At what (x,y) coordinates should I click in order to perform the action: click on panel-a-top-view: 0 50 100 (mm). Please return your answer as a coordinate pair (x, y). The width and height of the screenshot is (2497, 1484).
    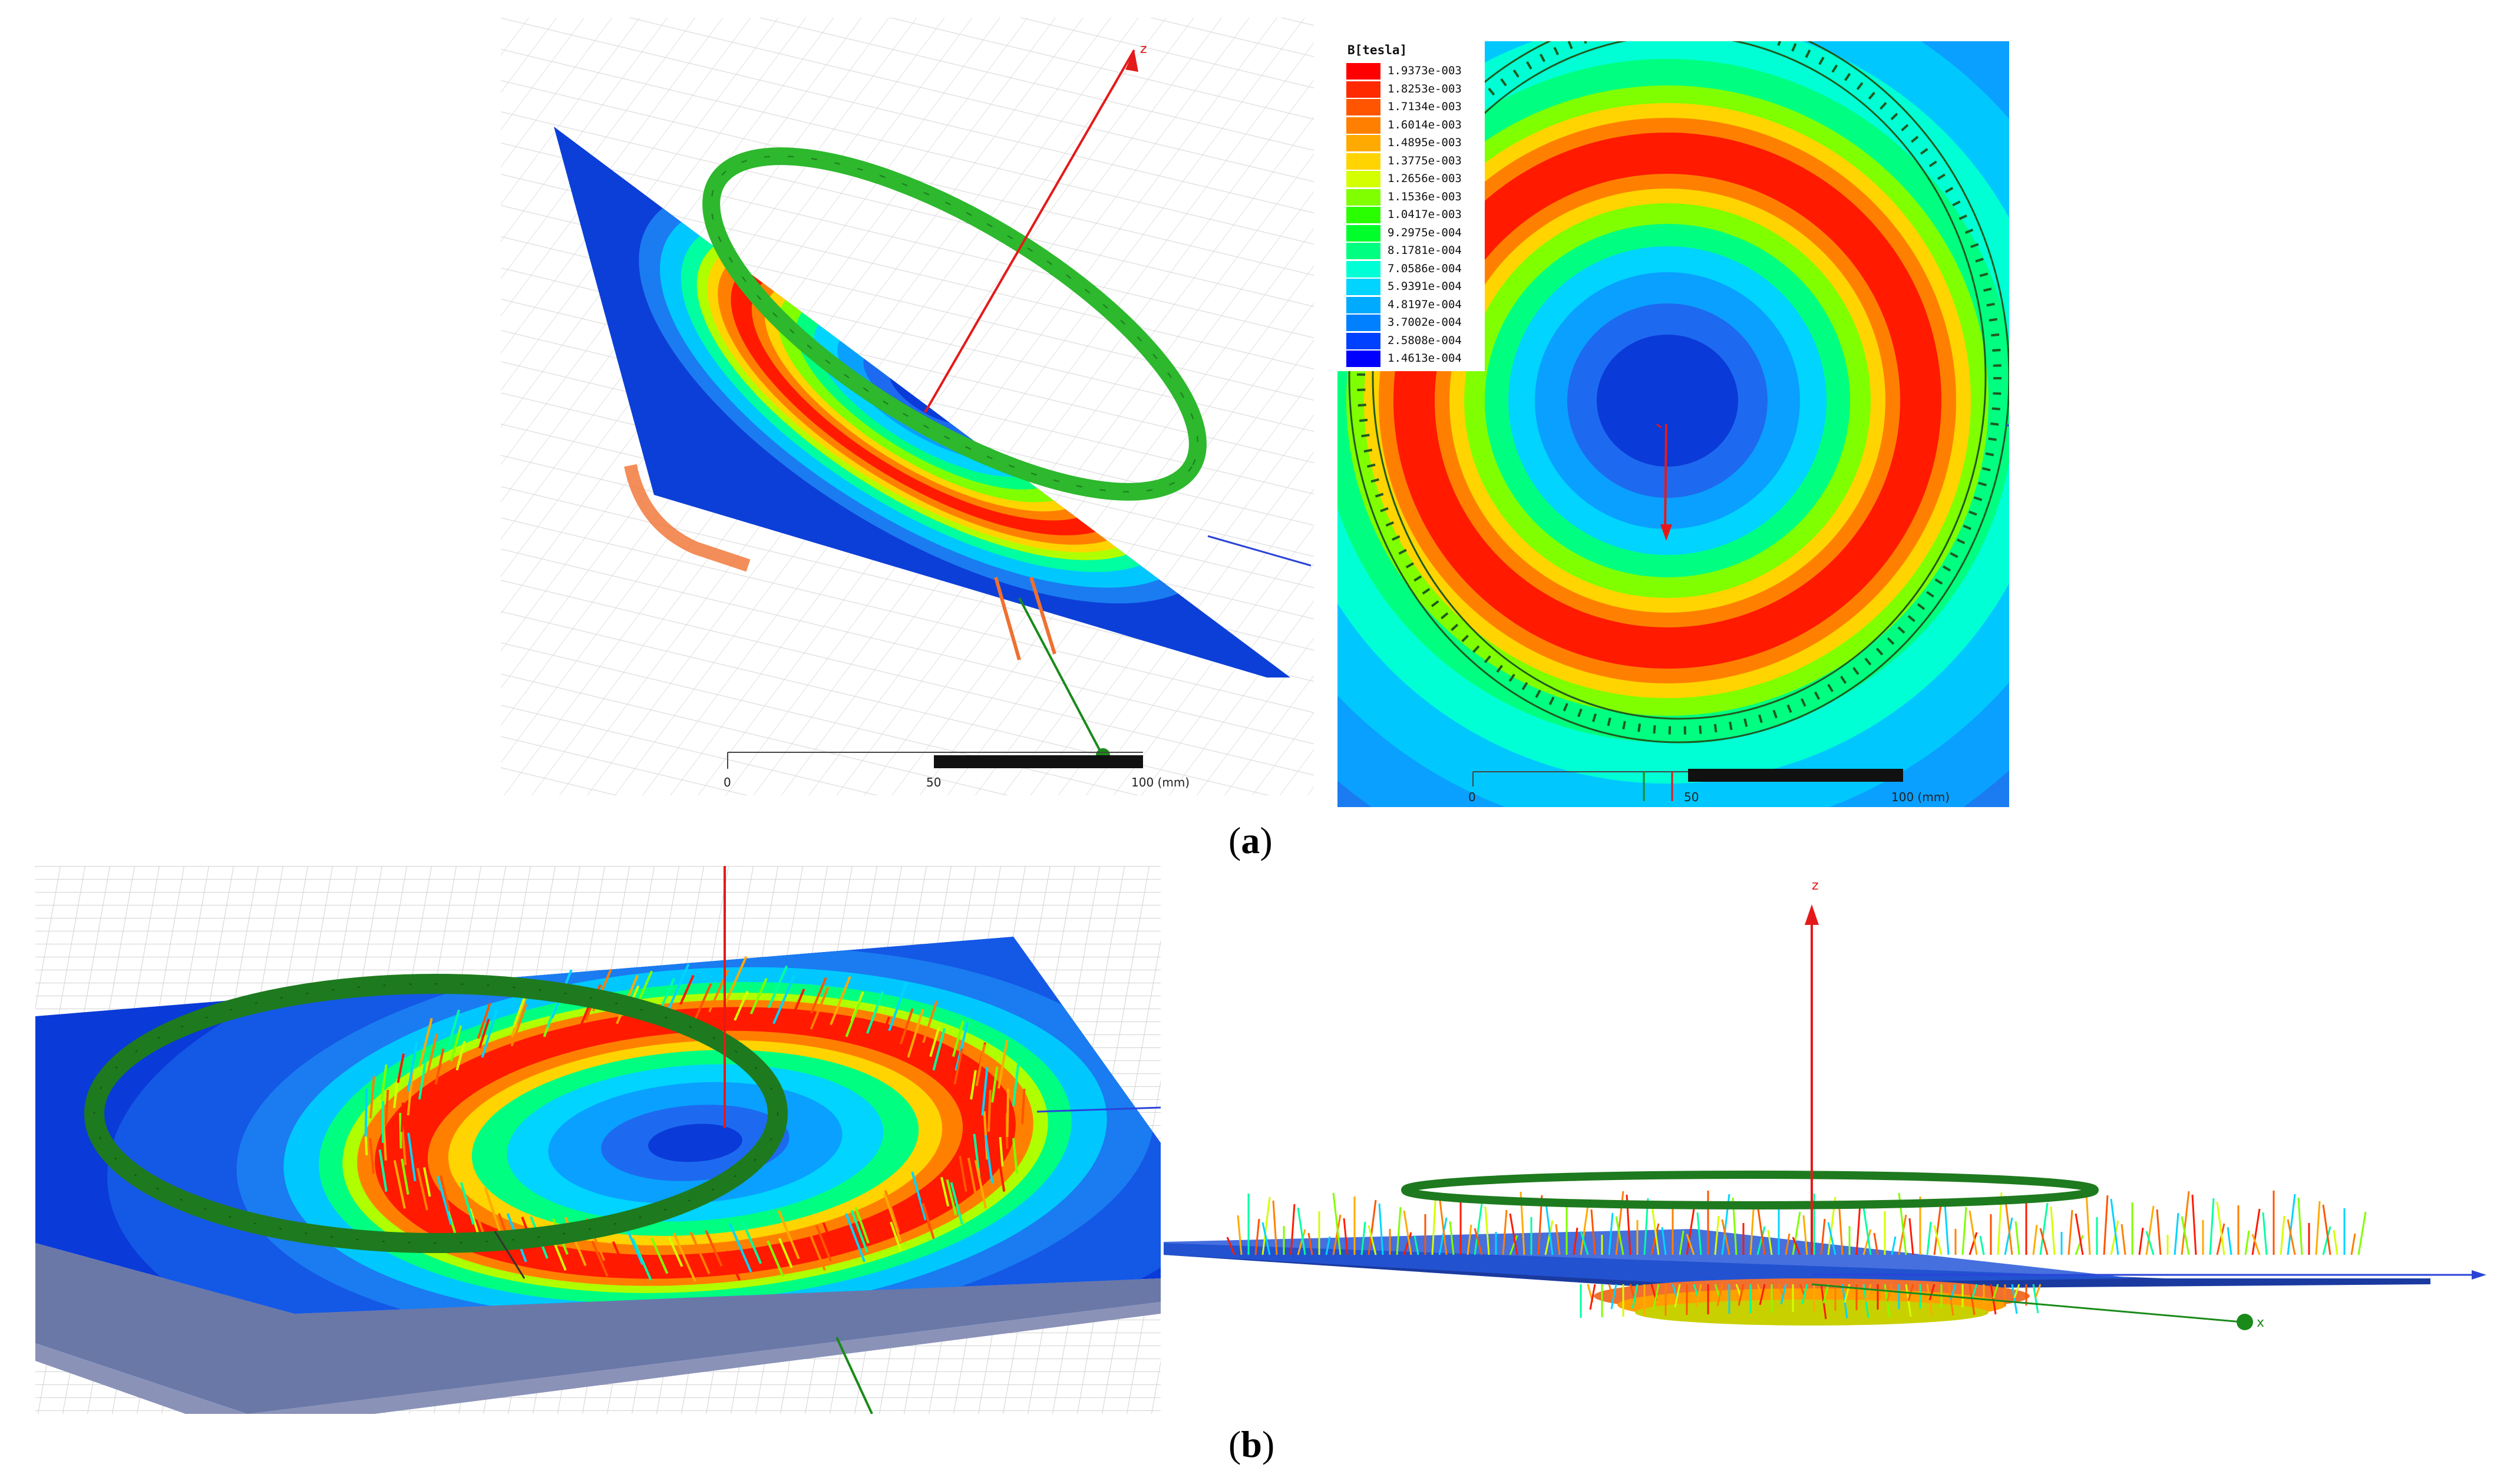
    Looking at the image, I should click on (1673, 424).